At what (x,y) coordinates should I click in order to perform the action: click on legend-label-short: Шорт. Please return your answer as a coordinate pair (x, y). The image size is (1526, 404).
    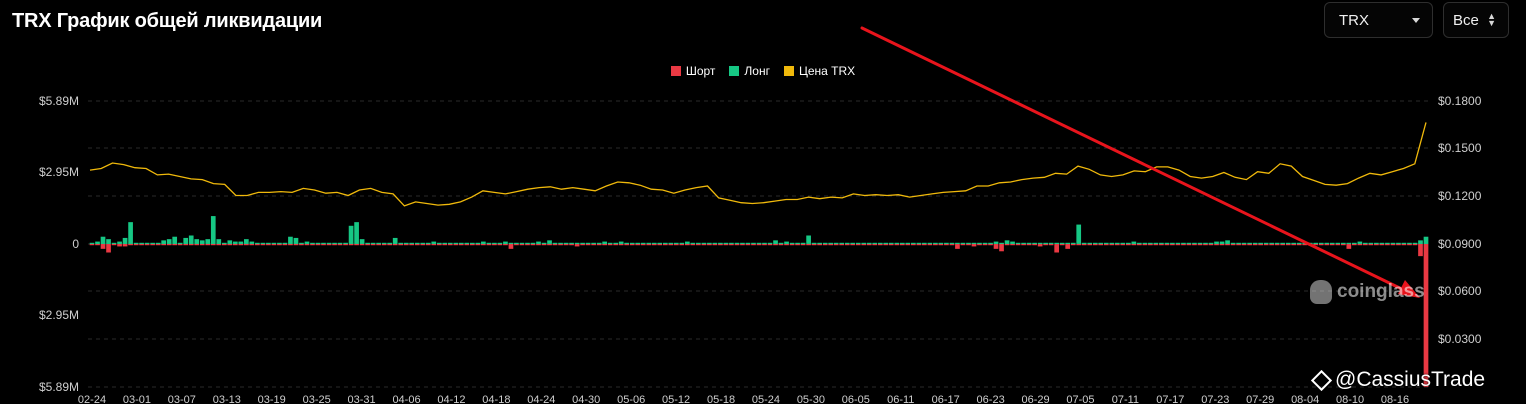
    Looking at the image, I should click on (700, 71).